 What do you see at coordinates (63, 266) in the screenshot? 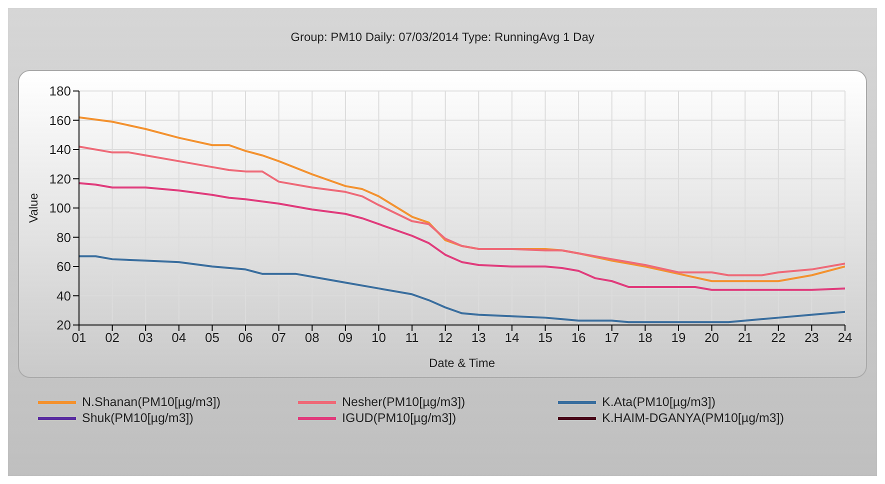
I see `y-tick-label: 60` at bounding box center [63, 266].